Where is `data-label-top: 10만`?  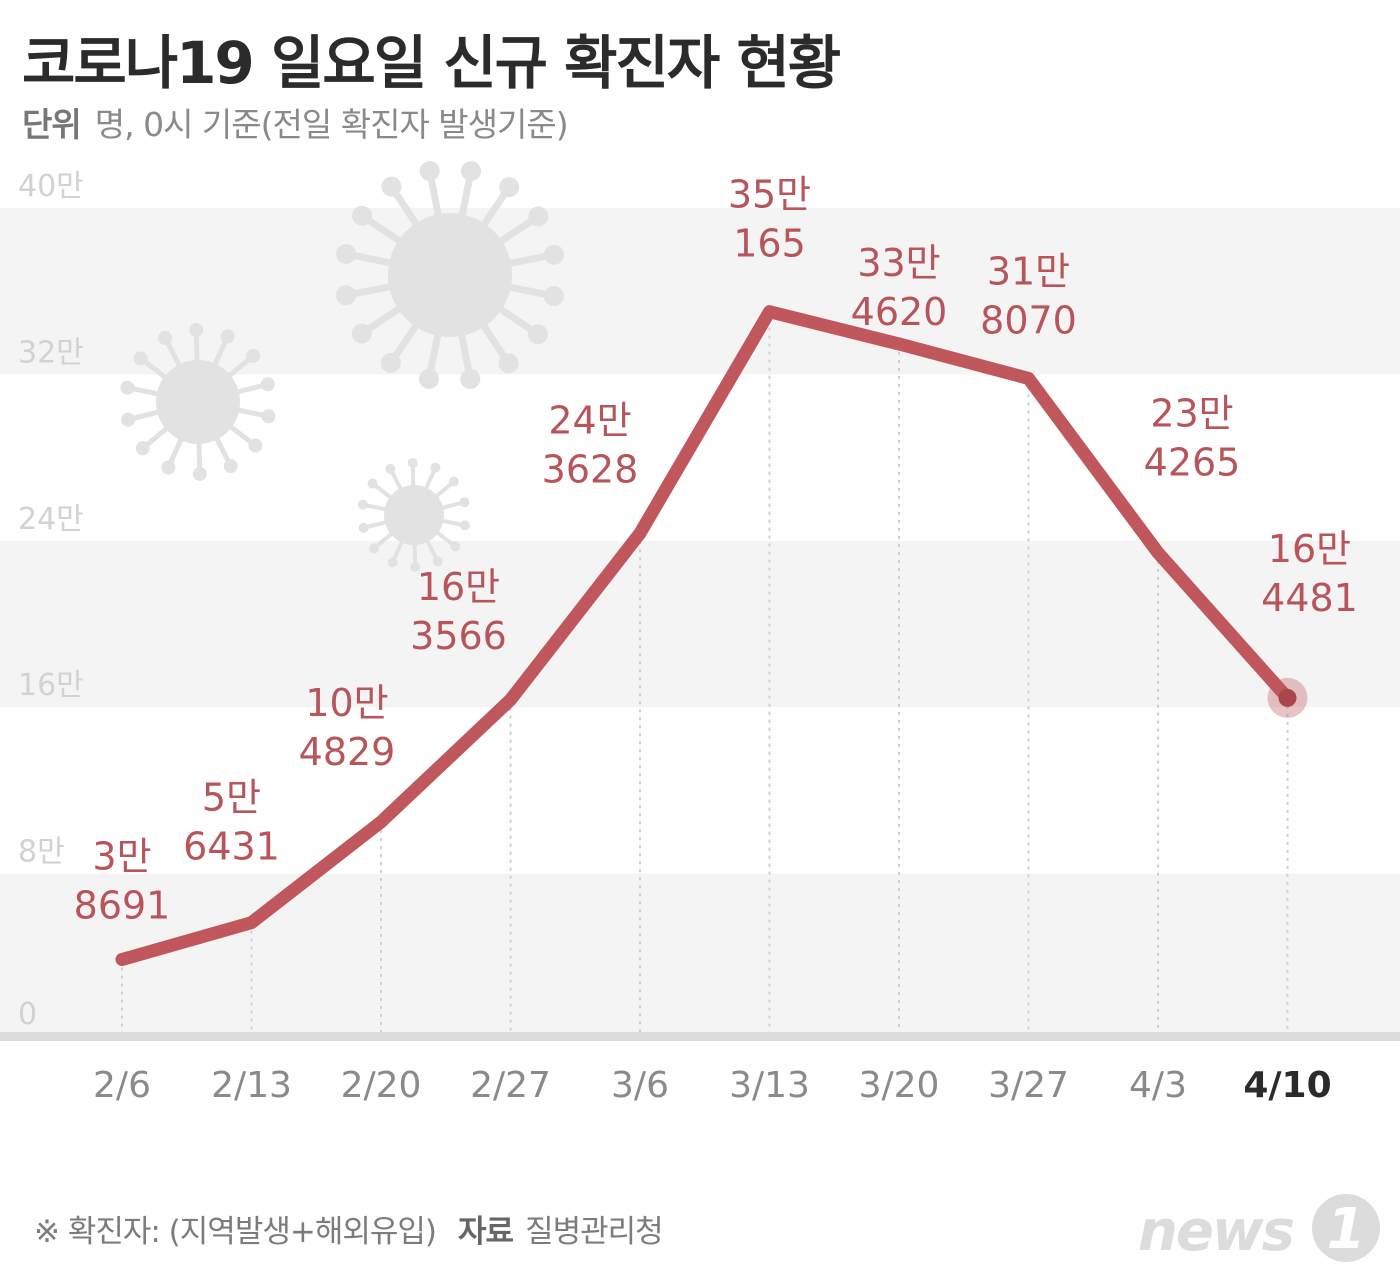 data-label-top: 10만 is located at coordinates (346, 703).